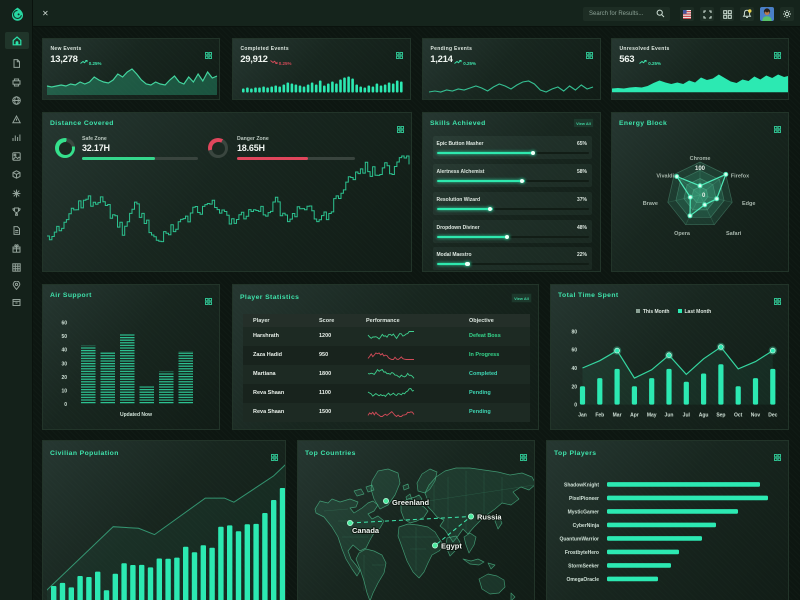 The image size is (800, 600). I want to click on svg-text: 10, so click(64, 392).